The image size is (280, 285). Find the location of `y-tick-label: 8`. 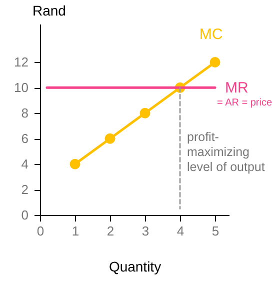

y-tick-label: 8 is located at coordinates (24, 113).